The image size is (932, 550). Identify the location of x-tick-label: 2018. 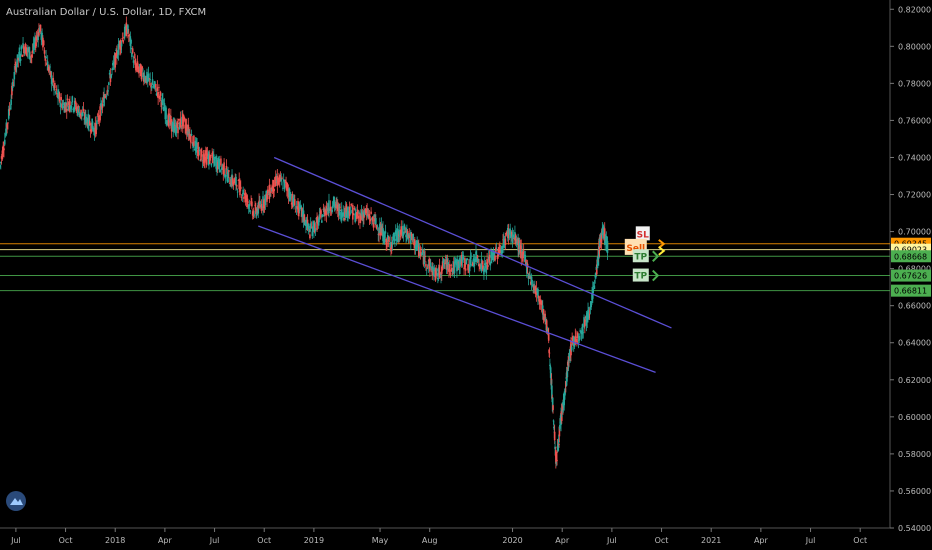
(115, 540).